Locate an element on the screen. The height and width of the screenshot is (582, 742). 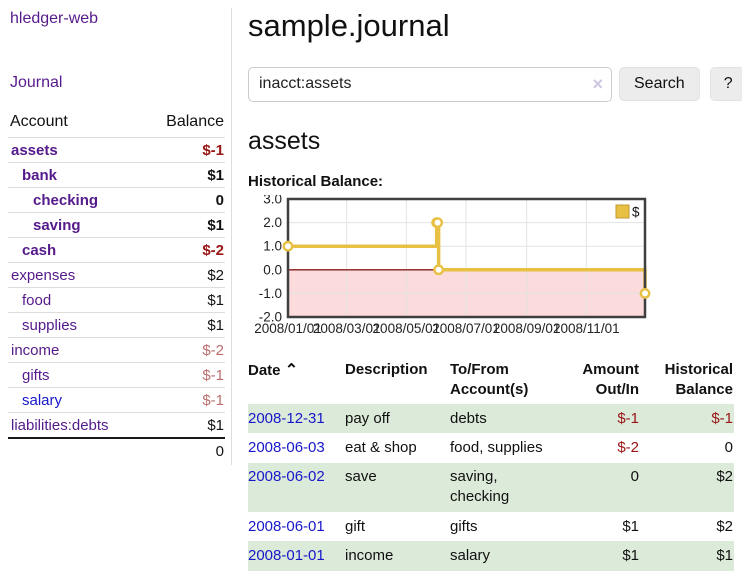
register-header-amount: Amount Out/In is located at coordinates (610, 379).